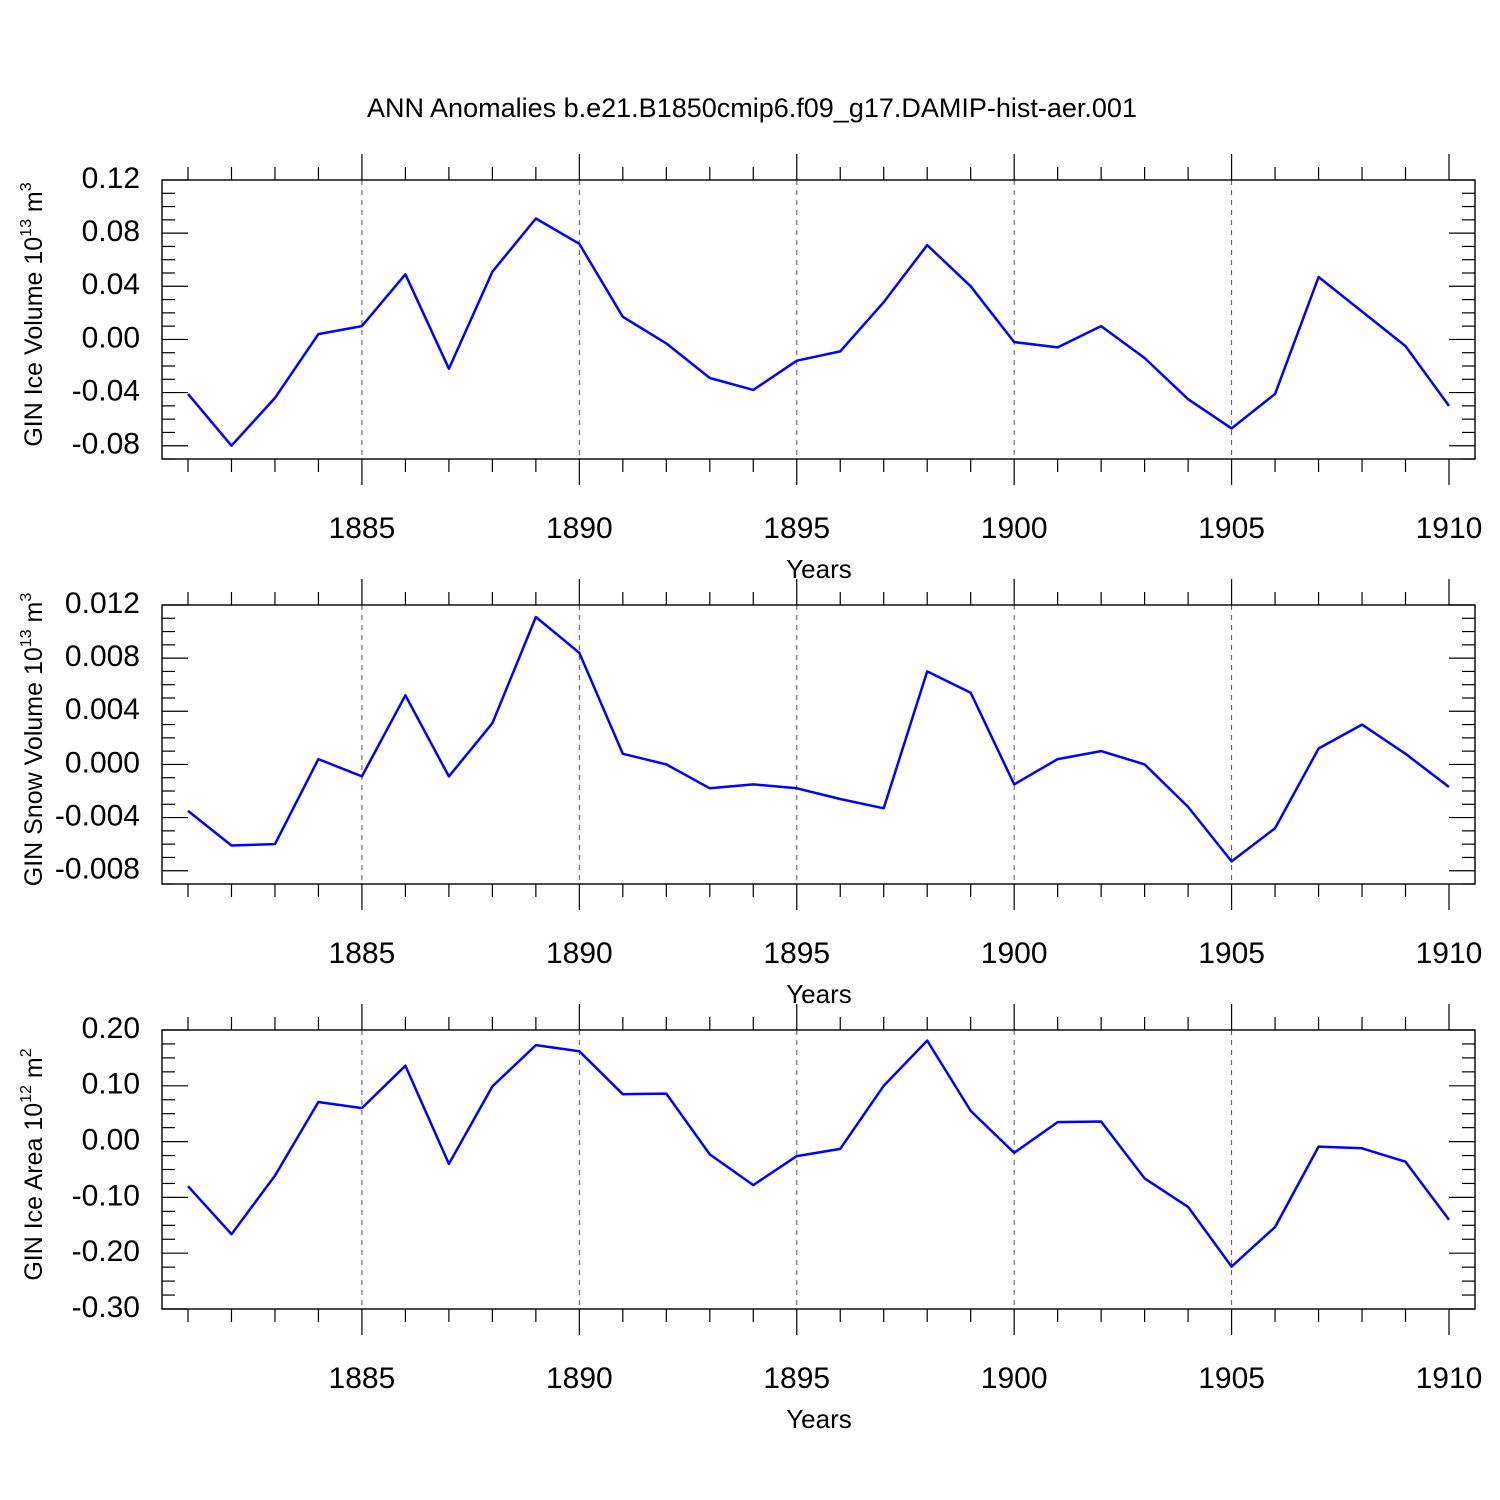 The width and height of the screenshot is (1500, 1500). What do you see at coordinates (111, 178) in the screenshot?
I see `y-tick-label: 0.12` at bounding box center [111, 178].